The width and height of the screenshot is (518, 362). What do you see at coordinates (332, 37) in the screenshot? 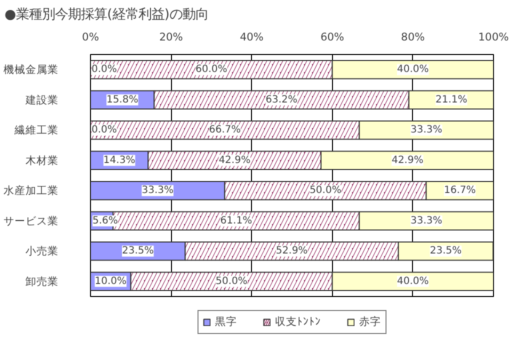
I see `x-tick-label: 60%` at bounding box center [332, 37].